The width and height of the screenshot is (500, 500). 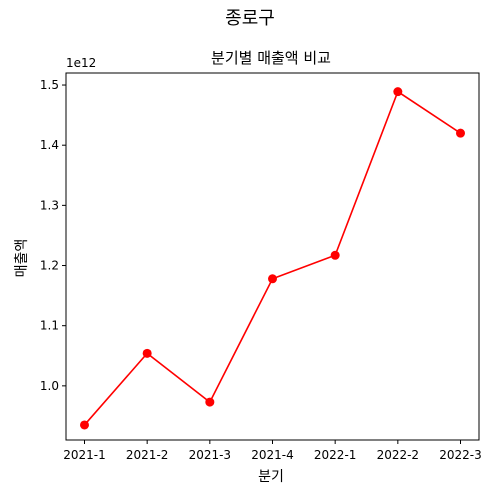 What do you see at coordinates (398, 455) in the screenshot?
I see `x-tick-label: 2022-2` at bounding box center [398, 455].